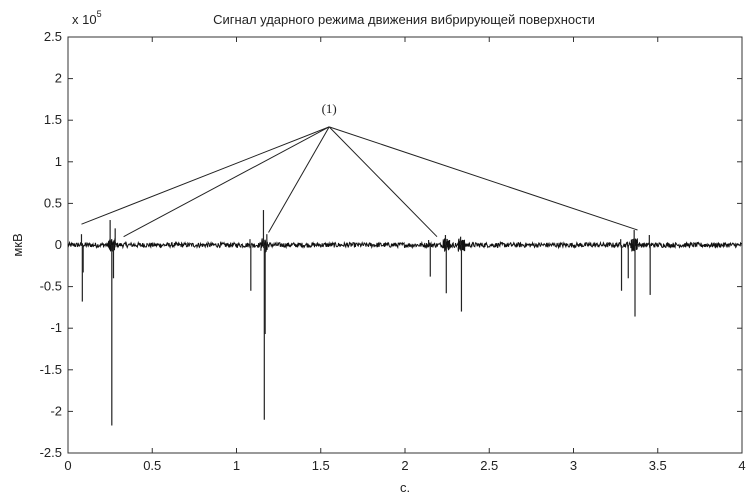 The height and width of the screenshot is (497, 751). I want to click on y-tick-label: -1.5, so click(51, 369).